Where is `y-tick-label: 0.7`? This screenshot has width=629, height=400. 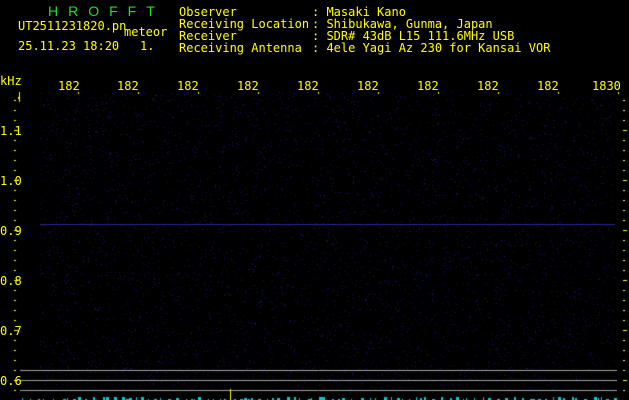
y-tick-label: 0.7 is located at coordinates (11, 331).